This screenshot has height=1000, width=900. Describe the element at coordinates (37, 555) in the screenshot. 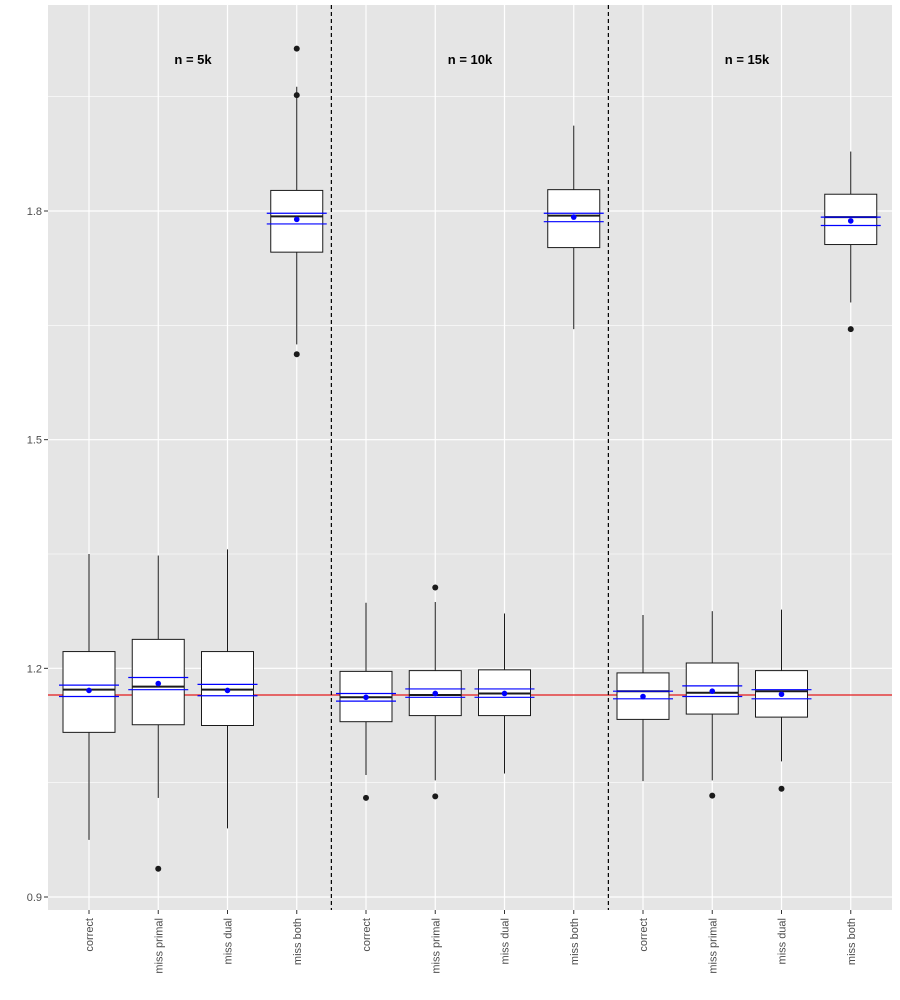

I see `y-axis: 0.9 1.2 1.5 1.8` at that location.